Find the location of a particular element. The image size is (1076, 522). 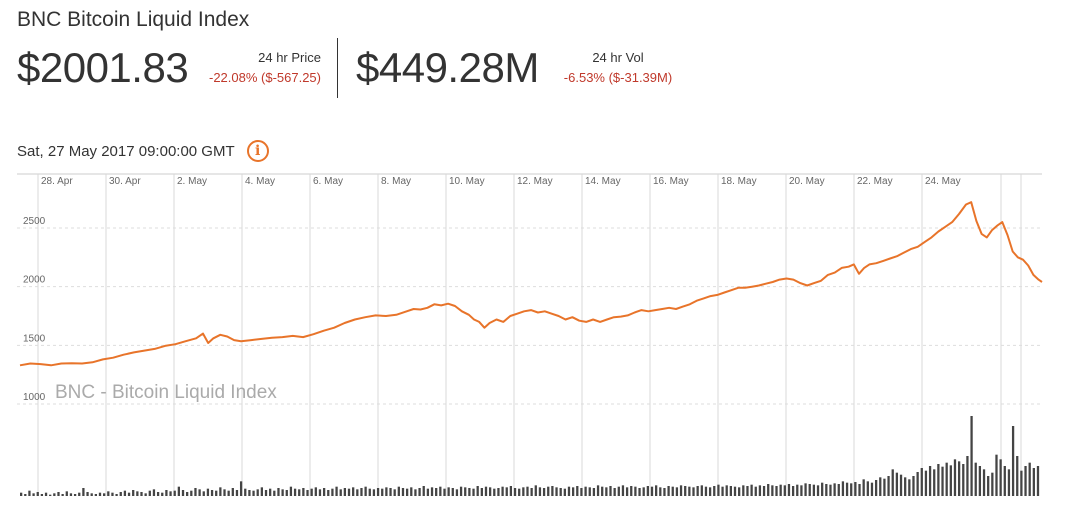

page-title: BNC Bitcoin Liquid Index is located at coordinates (133, 19).